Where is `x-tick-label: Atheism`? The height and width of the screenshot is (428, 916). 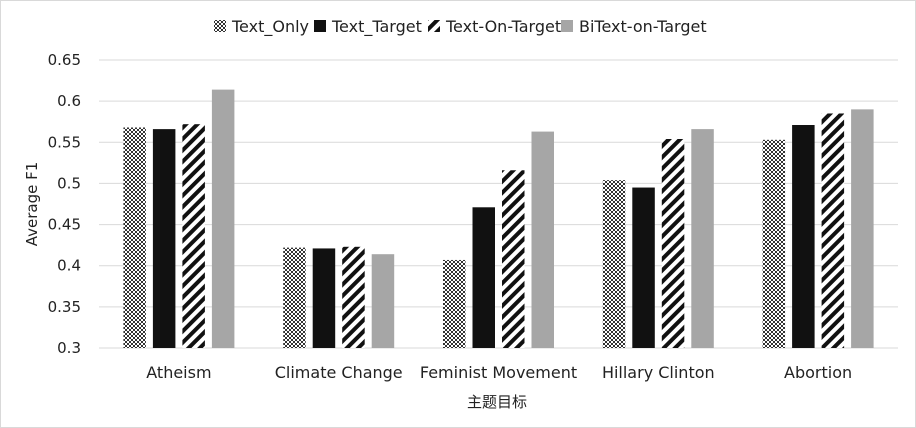
x-tick-label: Atheism is located at coordinates (178, 372).